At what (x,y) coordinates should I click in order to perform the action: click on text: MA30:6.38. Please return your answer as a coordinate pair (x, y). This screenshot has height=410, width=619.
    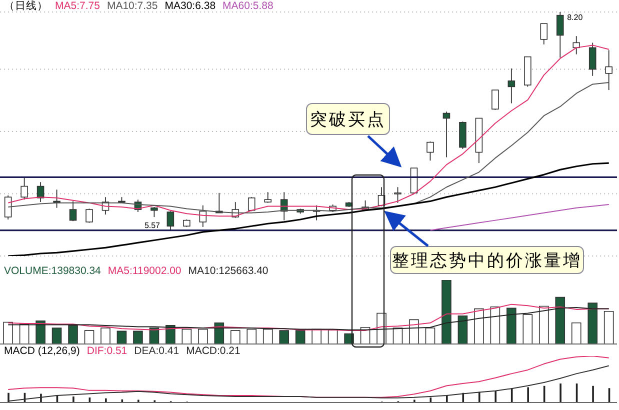
    Looking at the image, I should click on (190, 6).